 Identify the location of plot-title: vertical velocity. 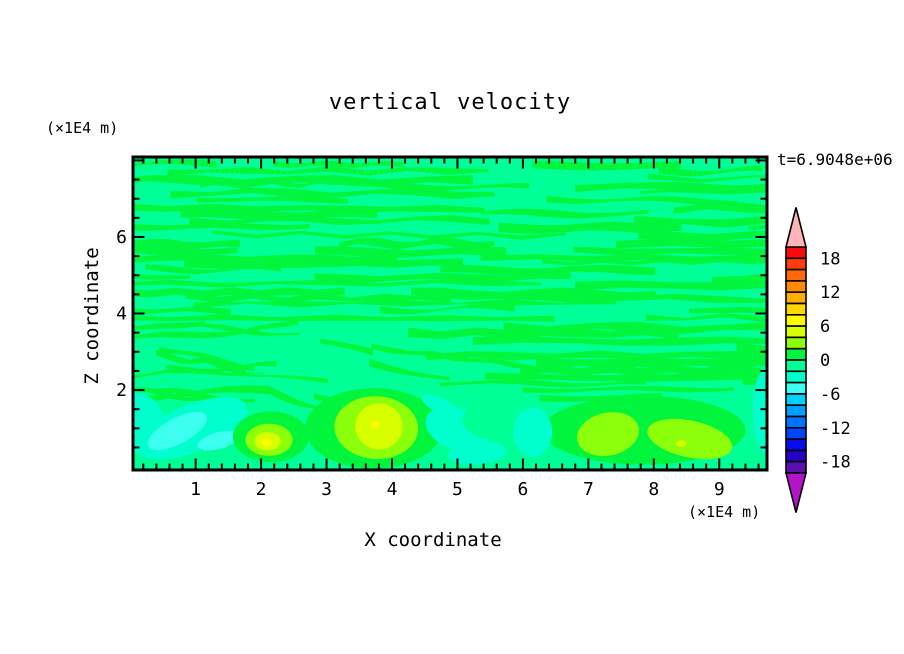
(450, 102).